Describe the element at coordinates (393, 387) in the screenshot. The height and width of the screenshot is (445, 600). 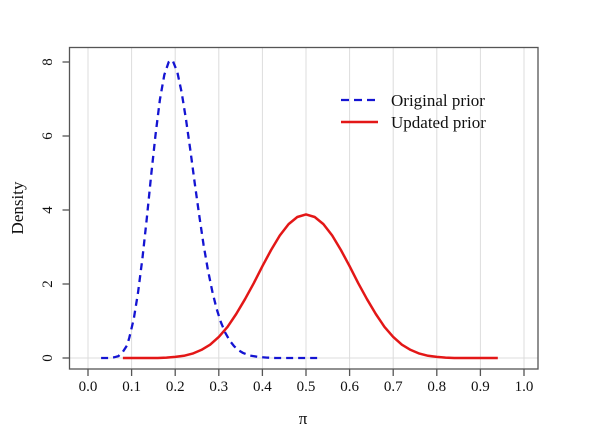
I see `x-tick-label: 0.7` at that location.